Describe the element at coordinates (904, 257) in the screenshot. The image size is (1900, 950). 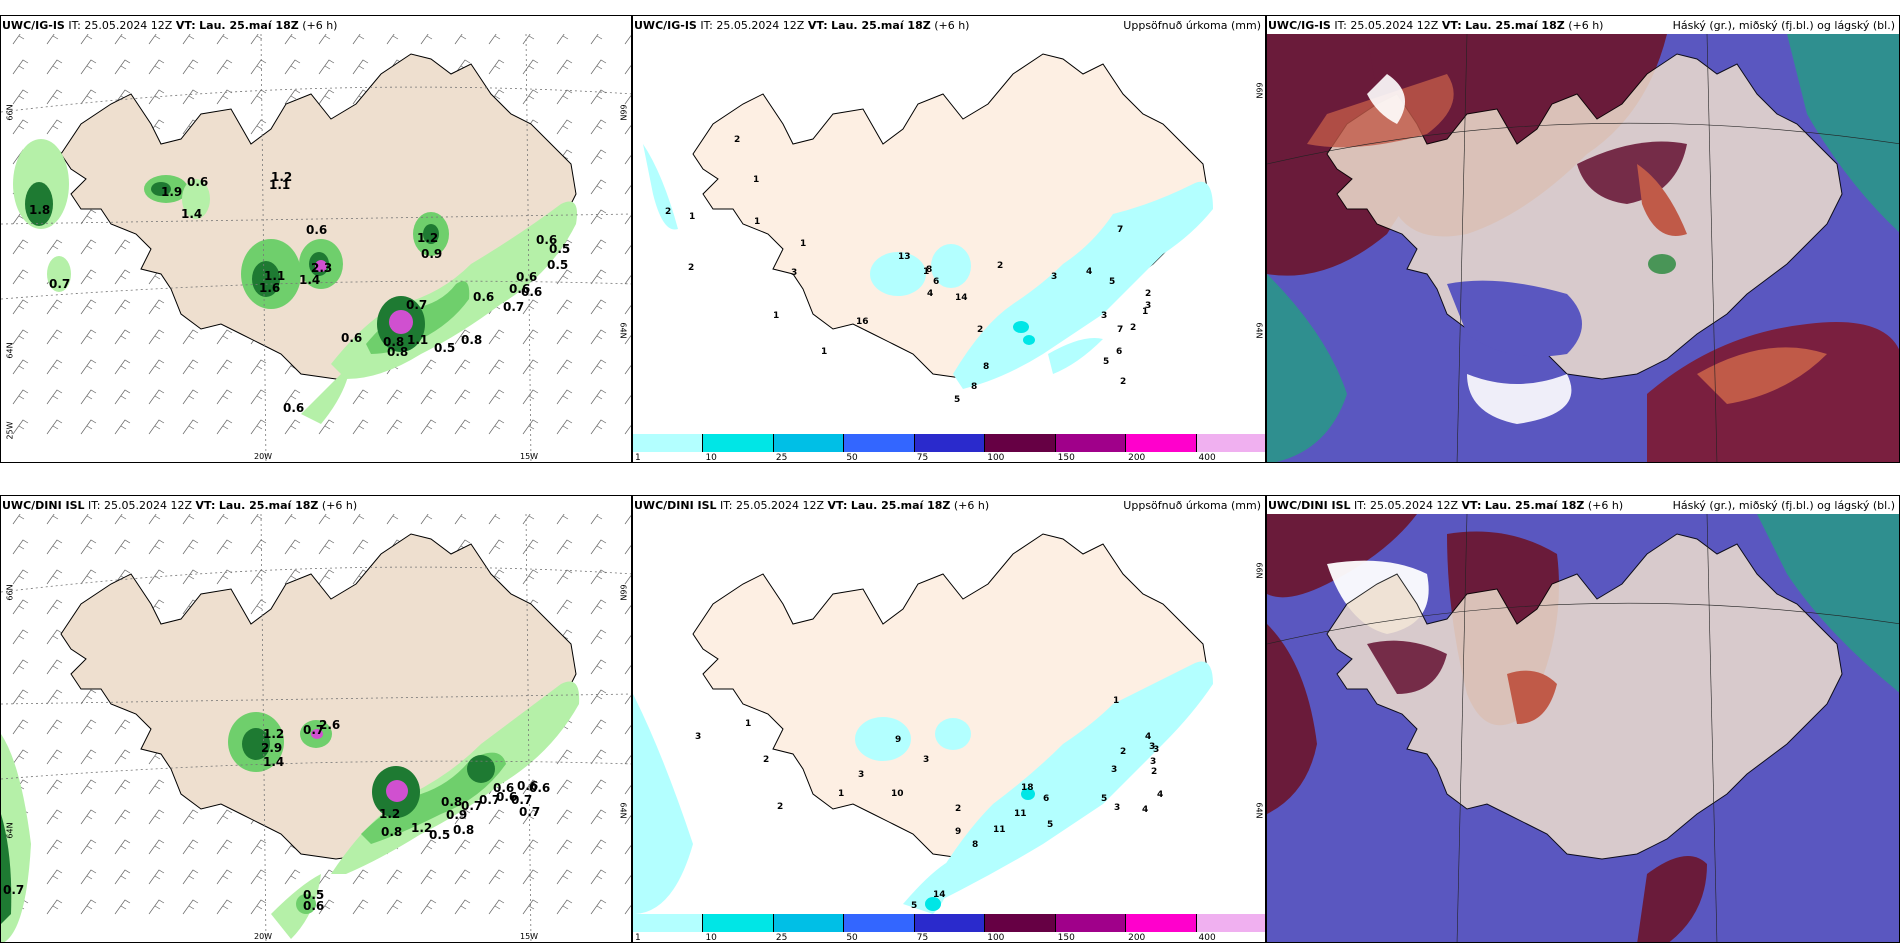
I see `precip-value-label: 13` at that location.